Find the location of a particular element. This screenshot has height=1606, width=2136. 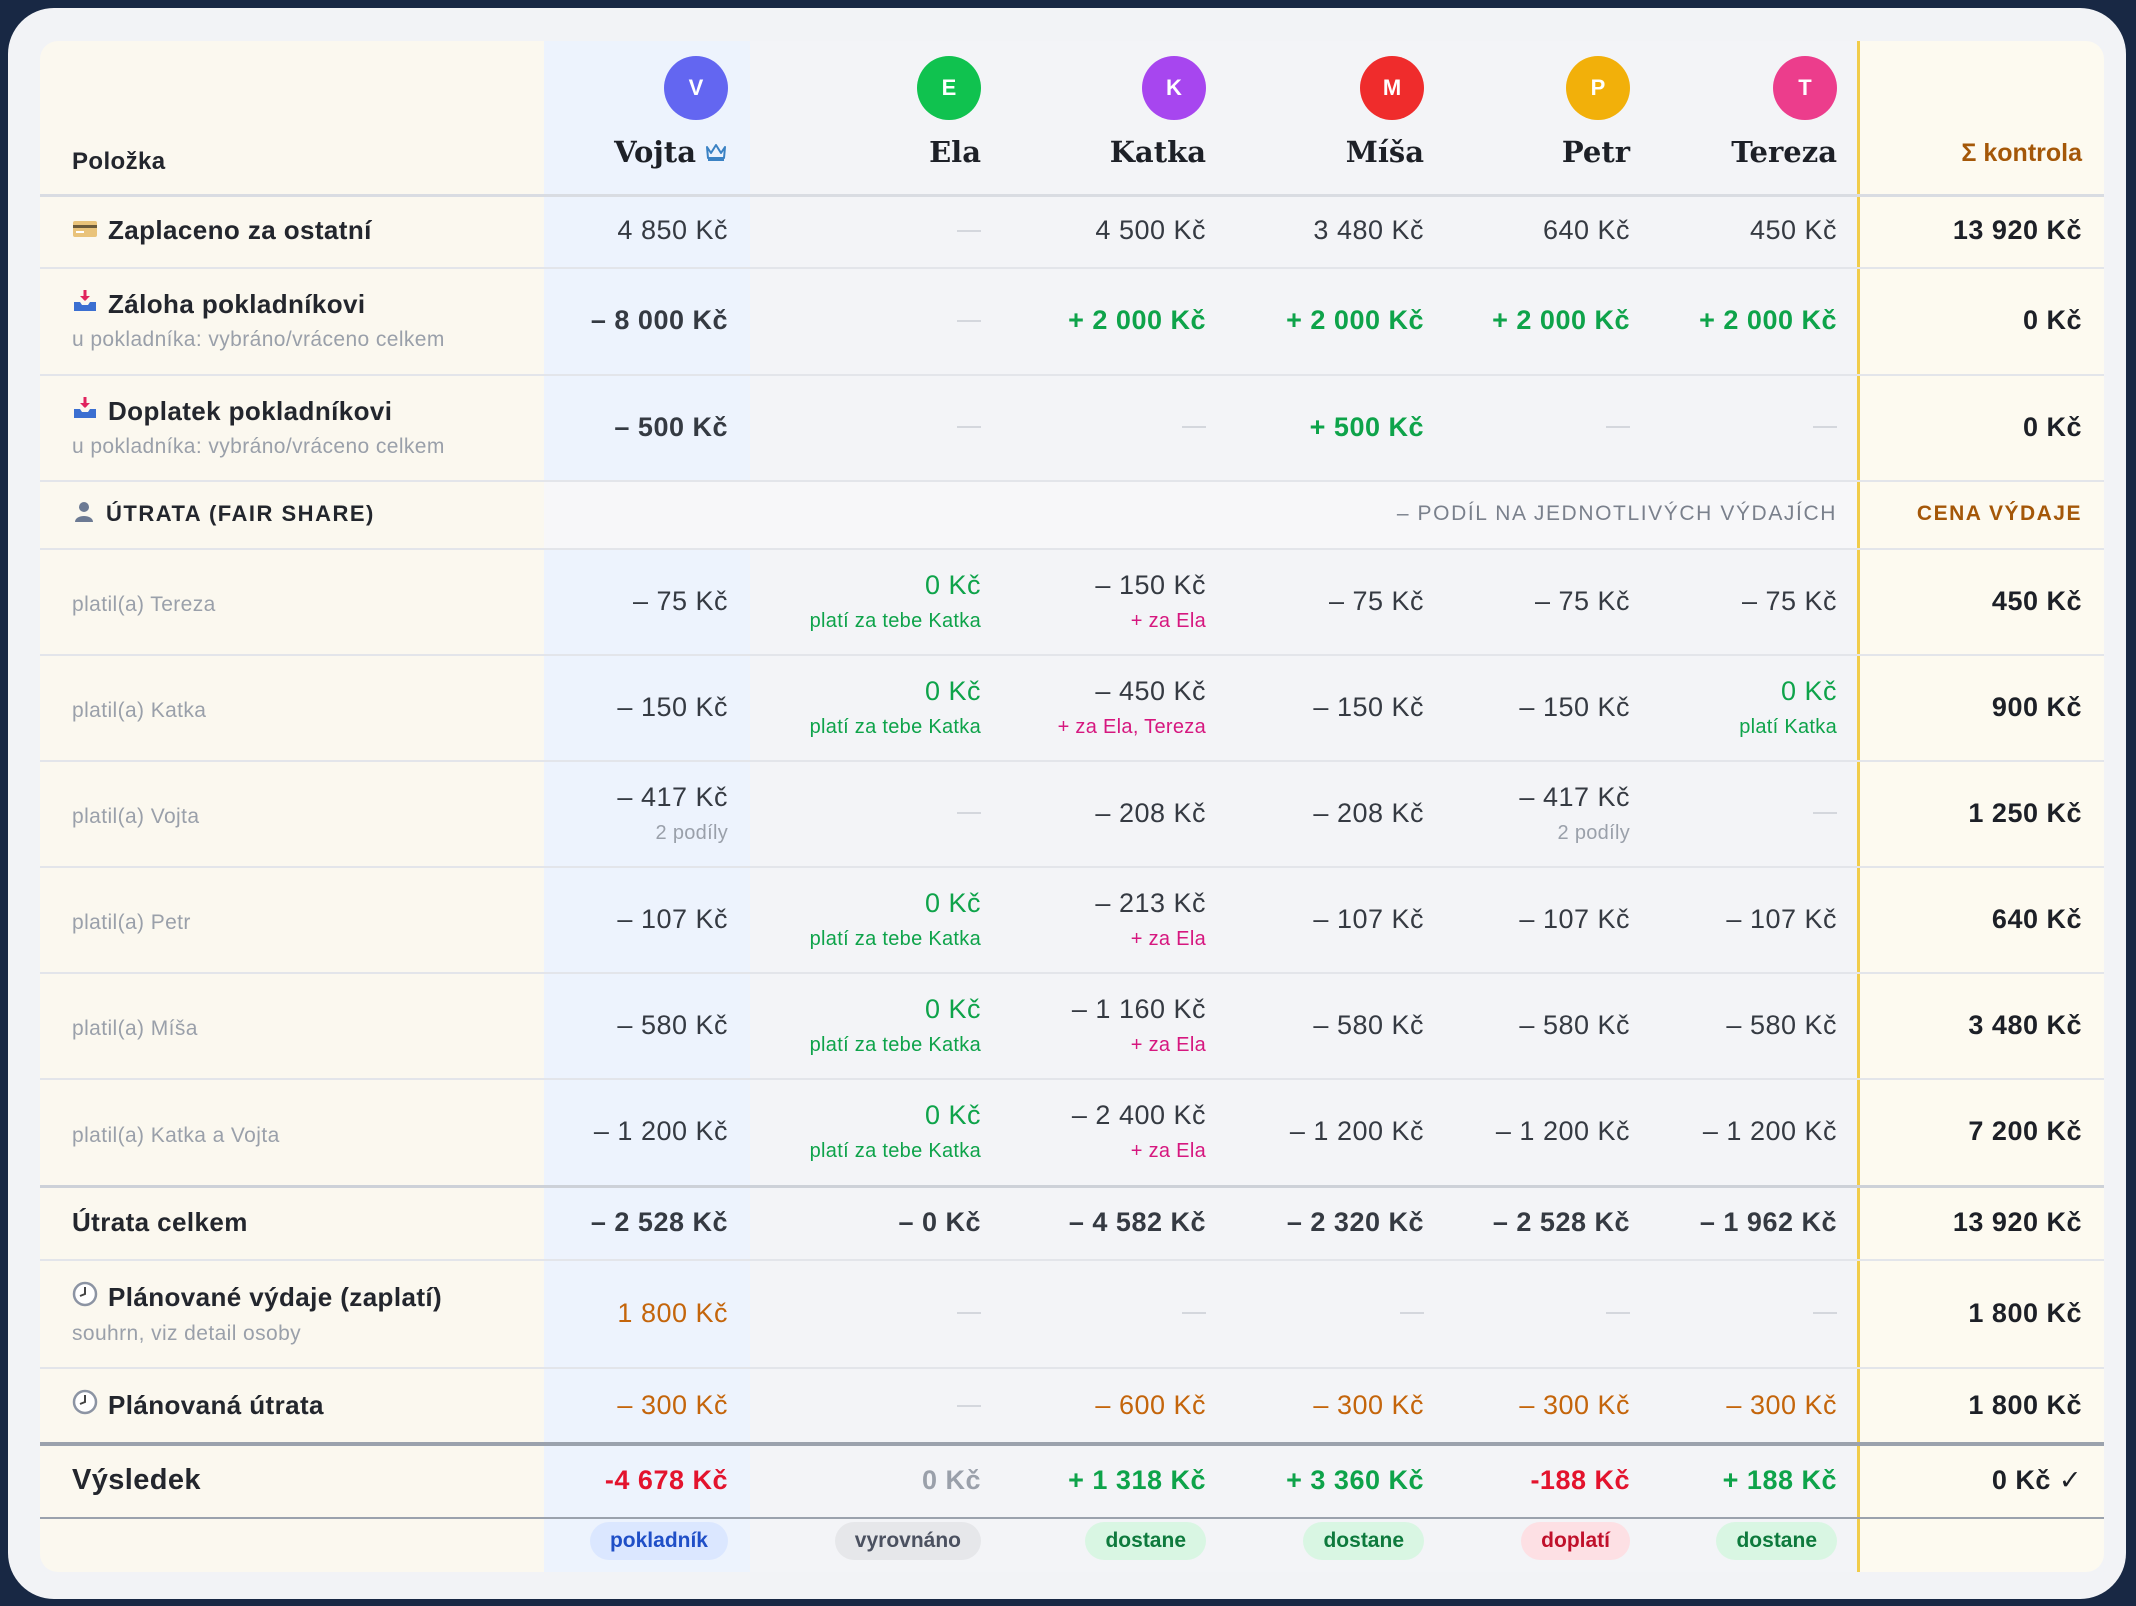

row-label: Výsledek is located at coordinates (292, 1480).